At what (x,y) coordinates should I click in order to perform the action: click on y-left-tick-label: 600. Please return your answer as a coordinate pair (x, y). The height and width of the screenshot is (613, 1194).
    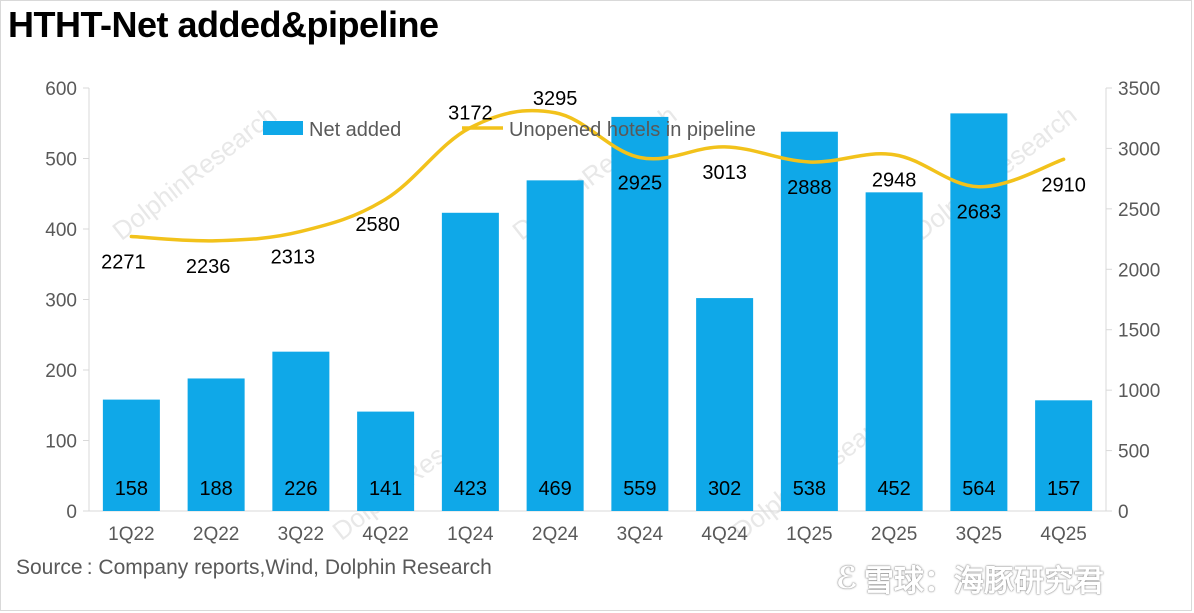
    Looking at the image, I should click on (61, 89).